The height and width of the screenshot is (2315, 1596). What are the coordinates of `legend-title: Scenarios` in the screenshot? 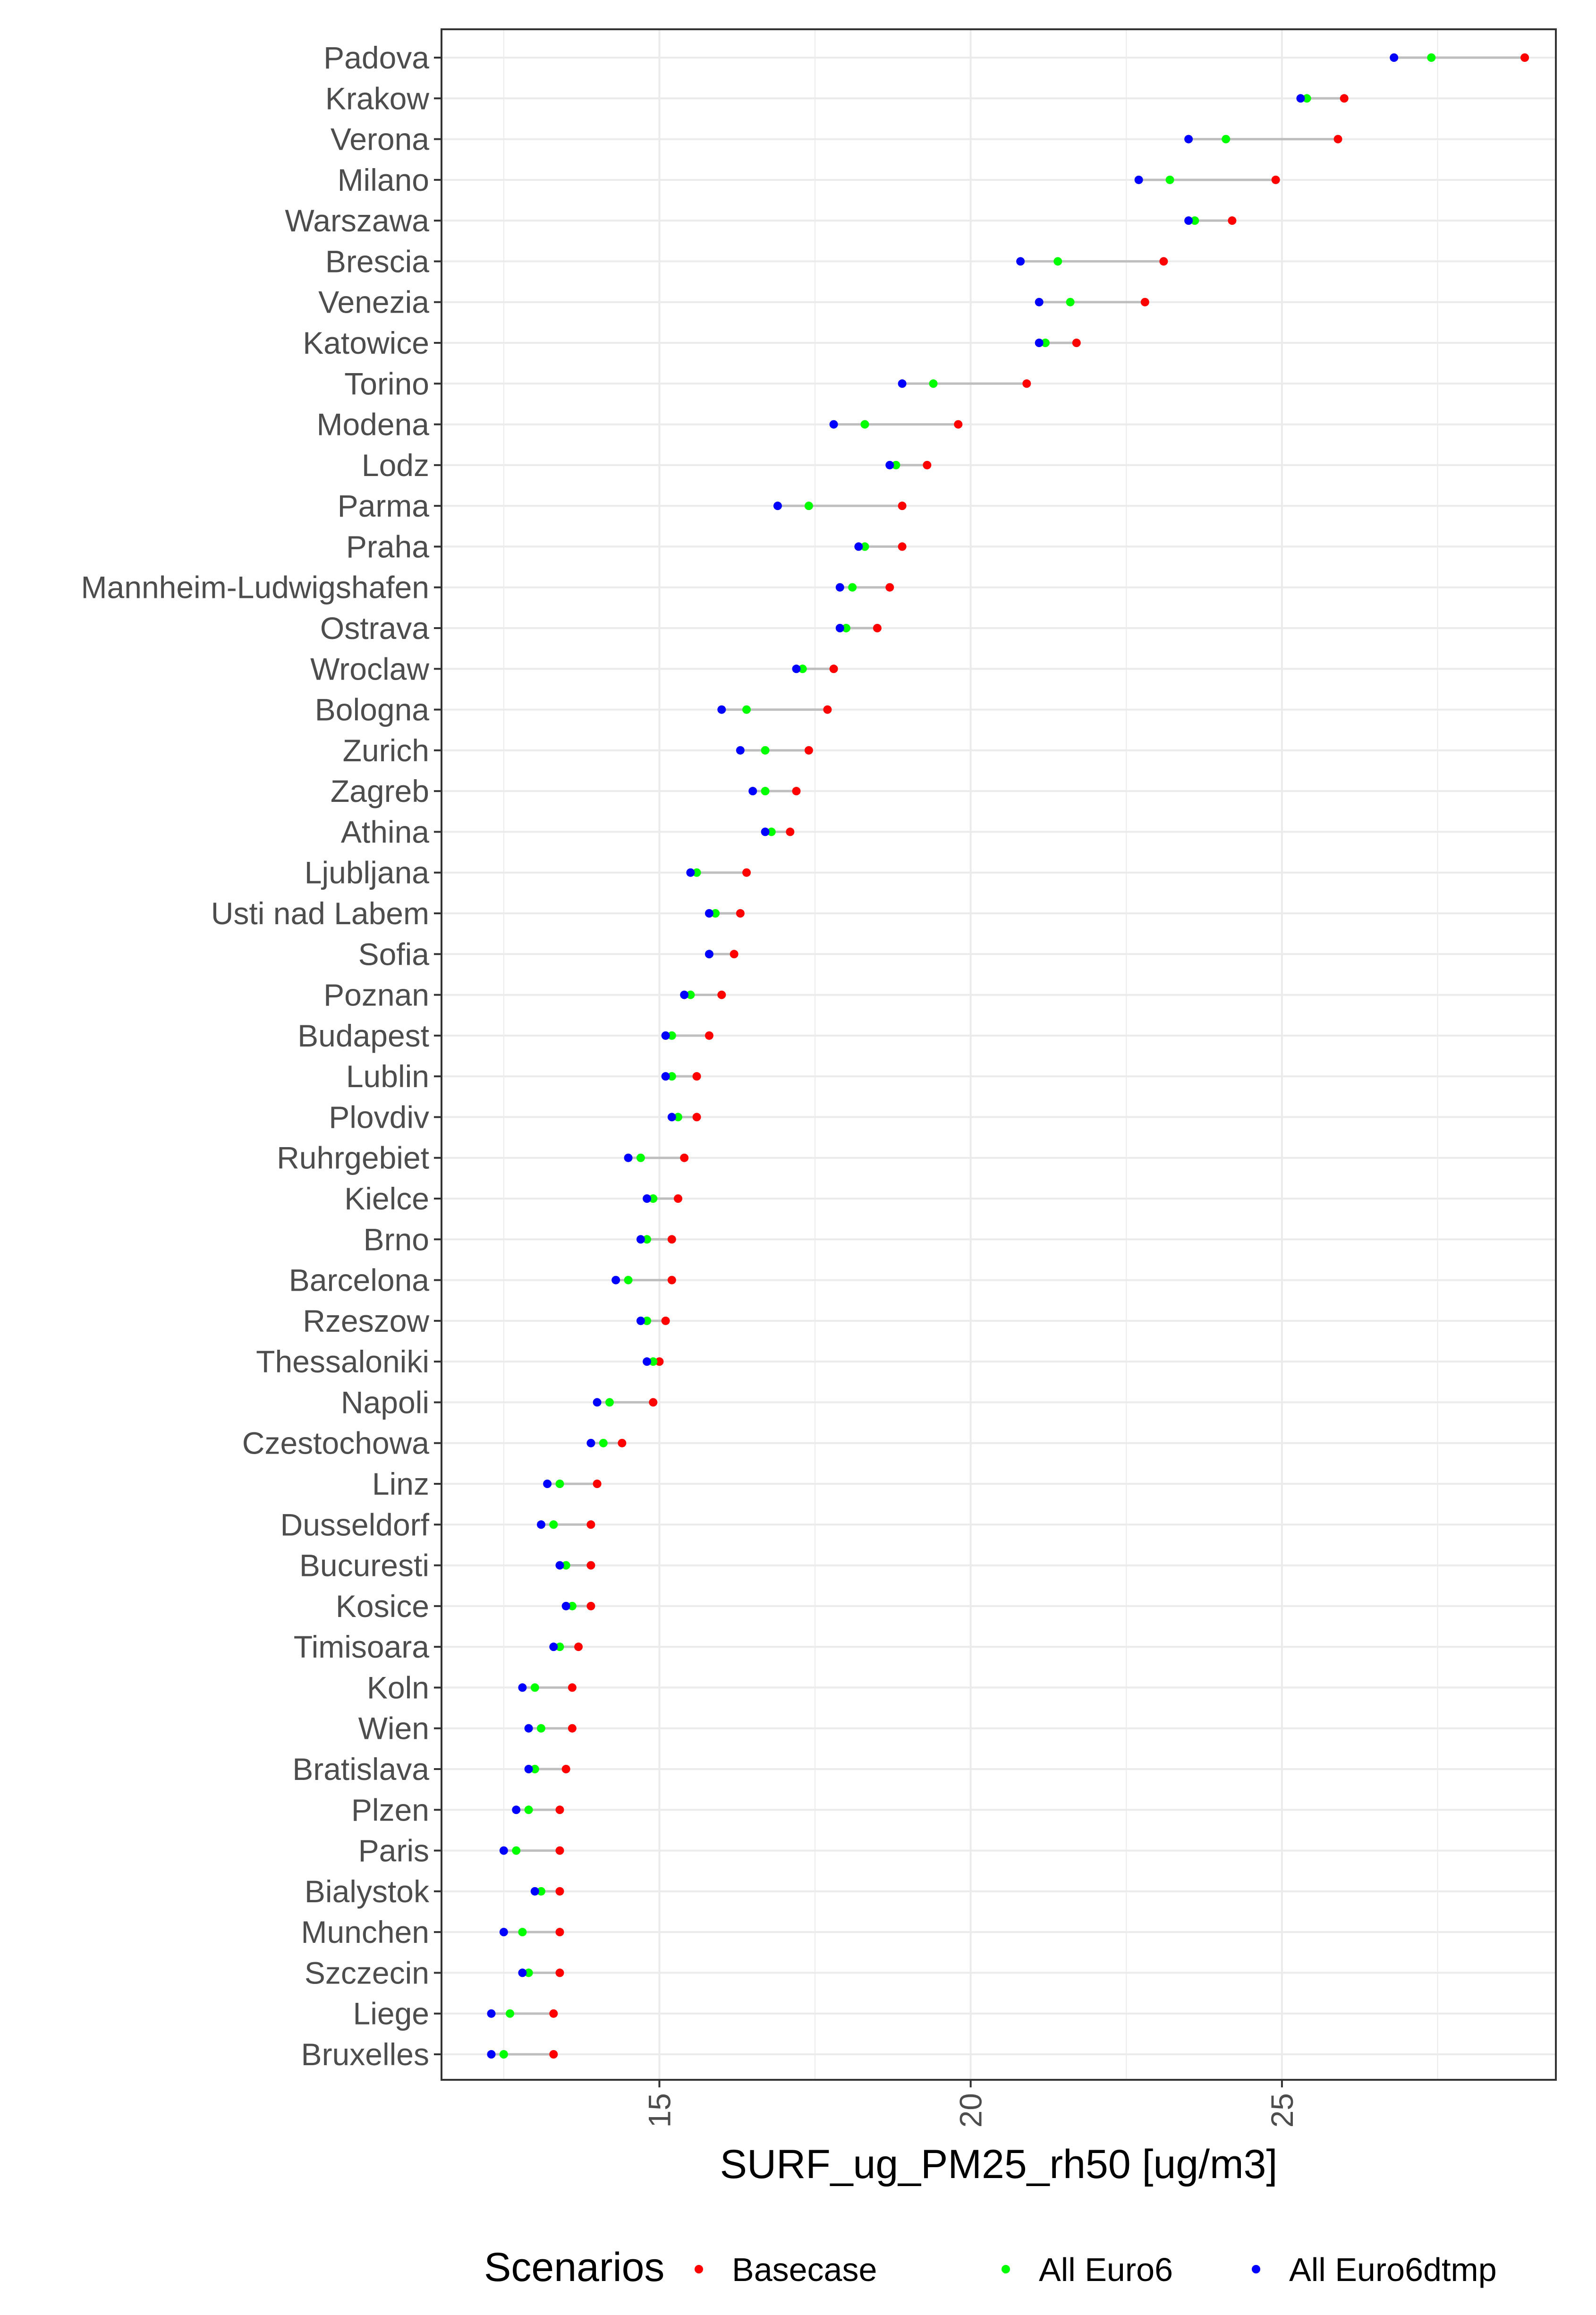 It's located at (574, 2267).